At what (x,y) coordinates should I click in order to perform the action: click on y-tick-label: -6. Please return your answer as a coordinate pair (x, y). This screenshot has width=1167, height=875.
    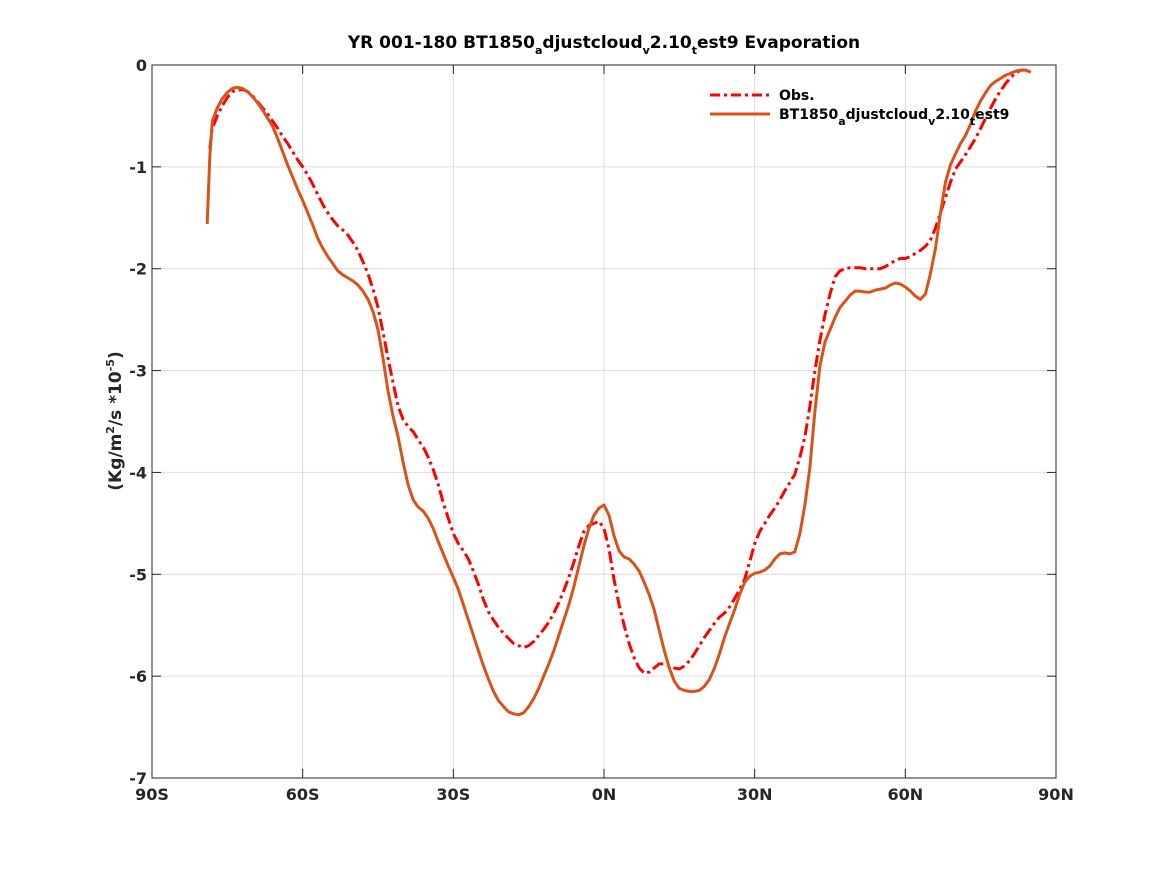
    Looking at the image, I should click on (138, 676).